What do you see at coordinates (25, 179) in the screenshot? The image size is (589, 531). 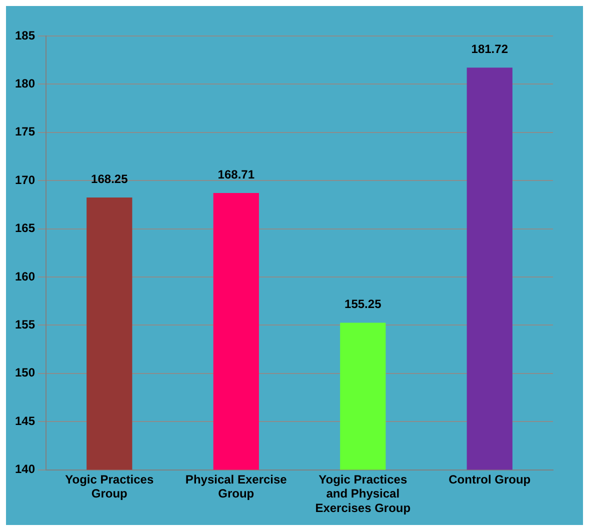 I see `y-tick-label: 170` at bounding box center [25, 179].